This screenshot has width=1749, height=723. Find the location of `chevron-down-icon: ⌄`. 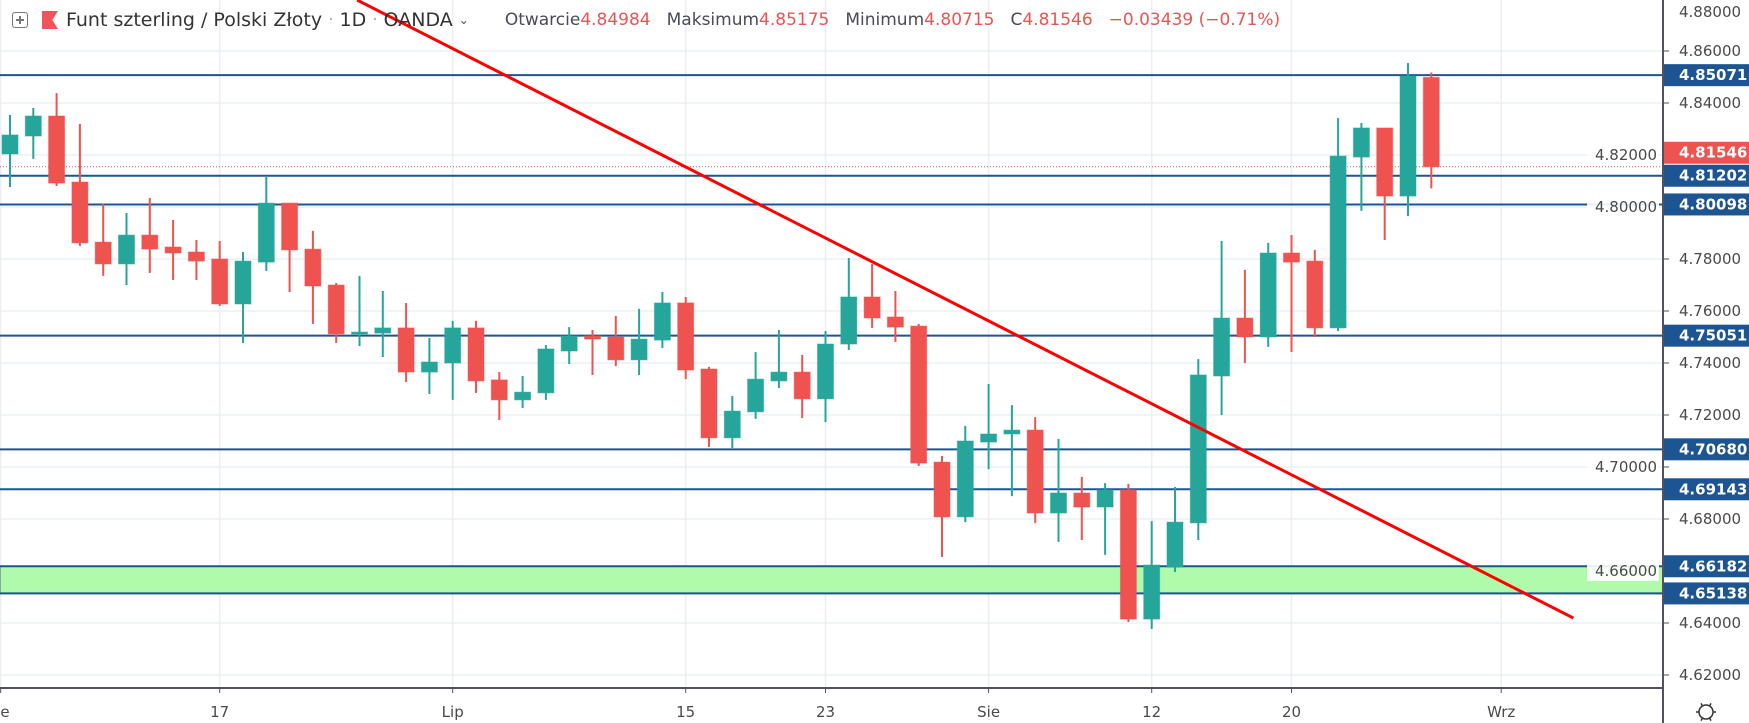

chevron-down-icon: ⌄ is located at coordinates (463, 20).